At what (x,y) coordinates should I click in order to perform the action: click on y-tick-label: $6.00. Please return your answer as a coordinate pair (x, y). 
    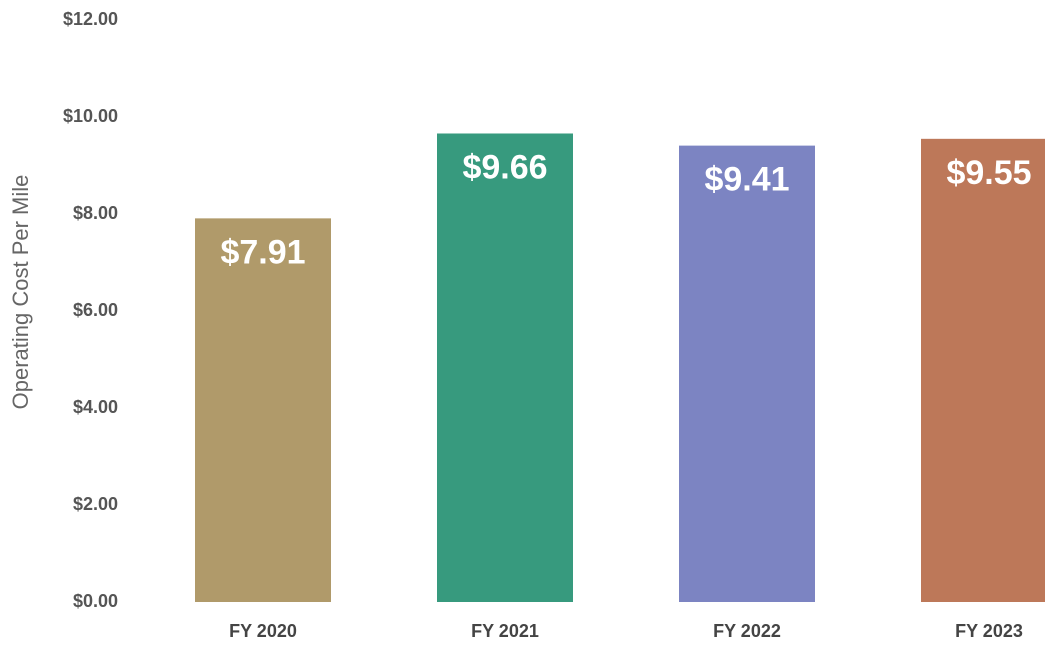
    Looking at the image, I should click on (95, 310).